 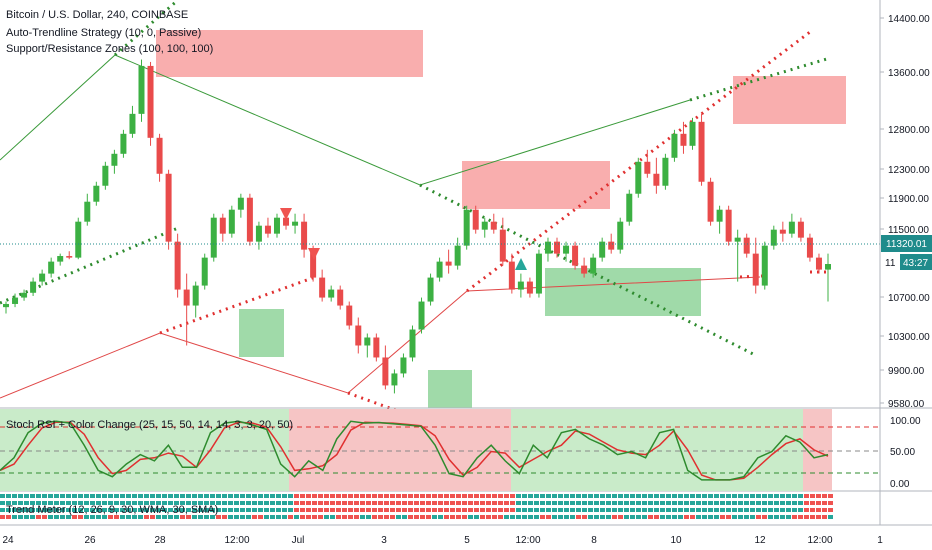 I want to click on legend-indicator-1: Auto-Trendline Strategy (10, 0, Passive), so click(x=103, y=33).